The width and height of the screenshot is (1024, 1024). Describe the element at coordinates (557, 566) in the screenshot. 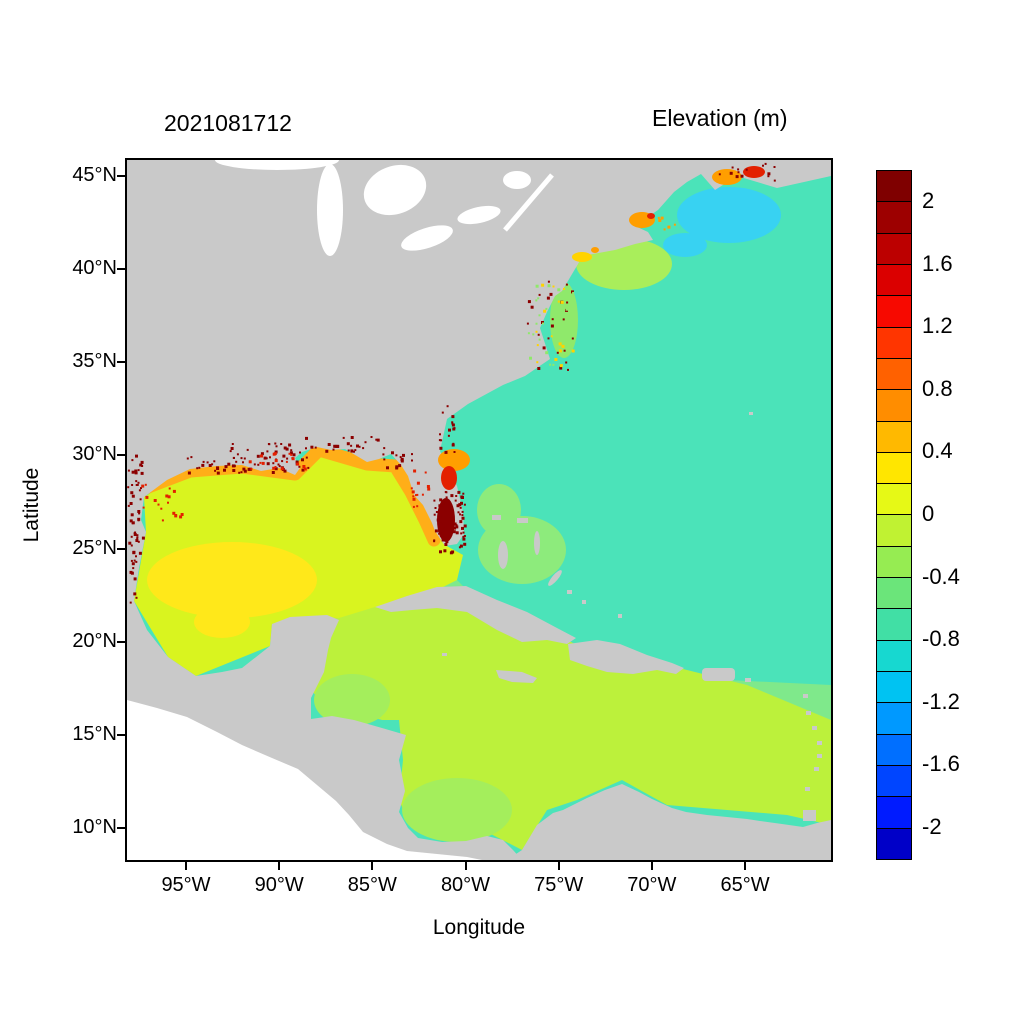

I see `bahamas-islands` at that location.